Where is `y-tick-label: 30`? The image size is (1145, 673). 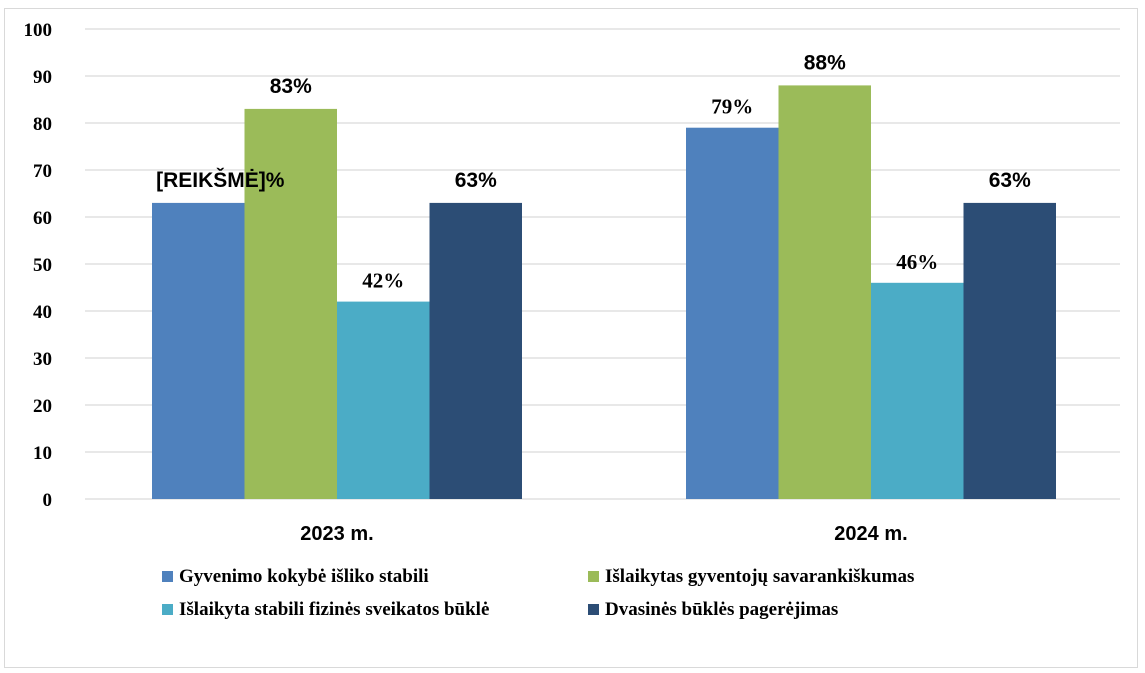
y-tick-label: 30 is located at coordinates (42, 359).